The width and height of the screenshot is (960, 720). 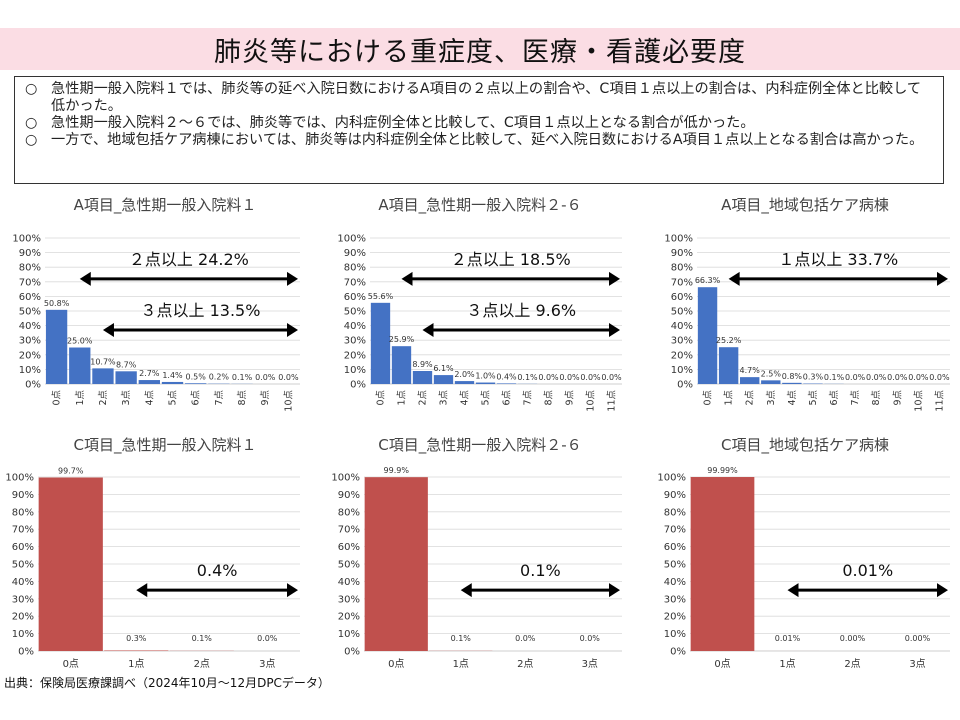 I want to click on data-label: 0.5%, so click(x=196, y=376).